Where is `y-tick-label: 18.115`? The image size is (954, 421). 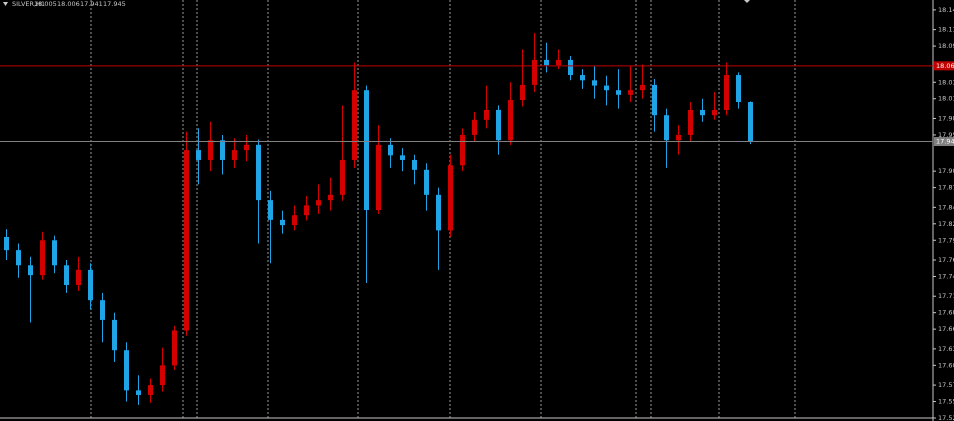
y-tick-label: 18.115 is located at coordinates (946, 30).